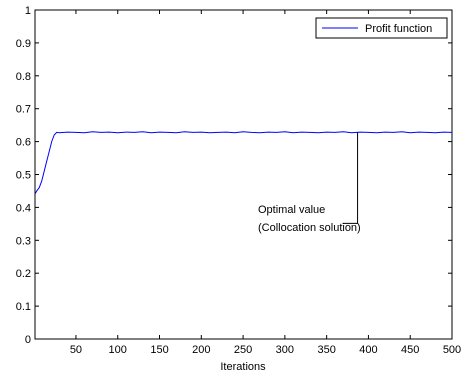 This screenshot has width=463, height=376. What do you see at coordinates (23, 77) in the screenshot?
I see `y-tick-label: 0.8` at bounding box center [23, 77].